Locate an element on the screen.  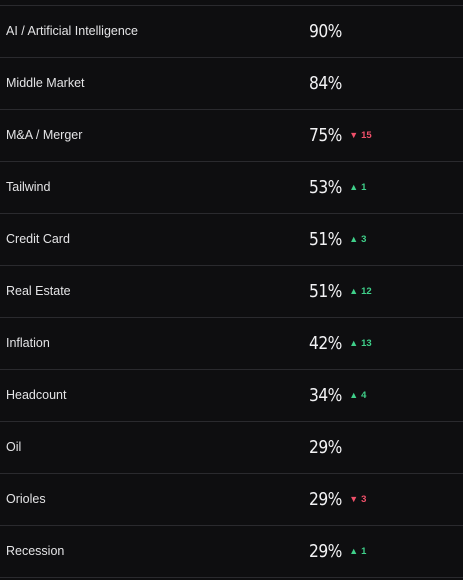
change-indicator: ▼ 15 is located at coordinates (360, 135).